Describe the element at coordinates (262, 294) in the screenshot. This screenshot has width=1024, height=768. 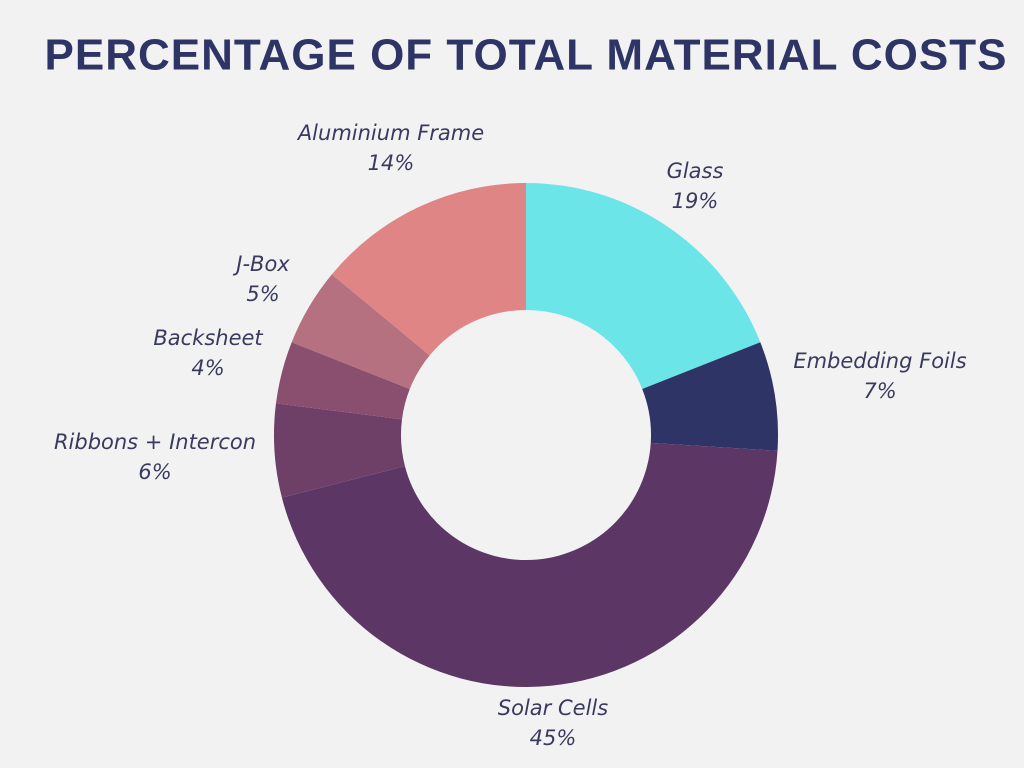
I see `slice-value-label: 5%` at that location.